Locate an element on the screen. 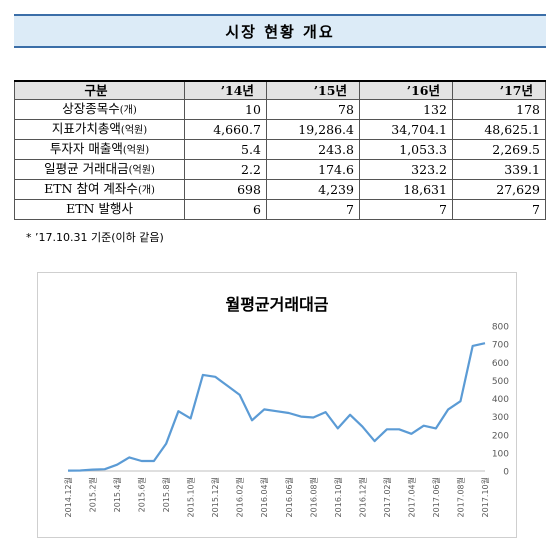  table-cell: 18,631 is located at coordinates (405, 189).